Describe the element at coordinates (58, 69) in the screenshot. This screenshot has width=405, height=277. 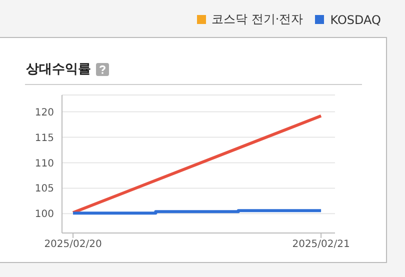
I see `chart-title: 상대수익률` at that location.